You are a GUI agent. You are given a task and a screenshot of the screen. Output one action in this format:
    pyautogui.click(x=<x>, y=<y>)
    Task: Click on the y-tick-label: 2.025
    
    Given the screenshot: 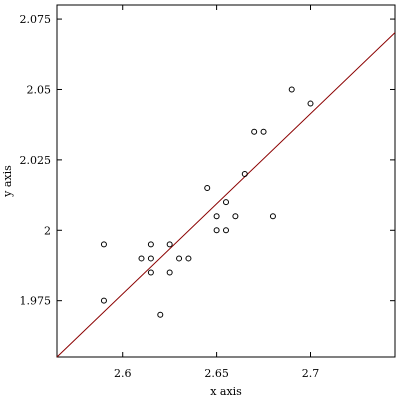 What is the action you would take?
    pyautogui.click(x=36, y=160)
    